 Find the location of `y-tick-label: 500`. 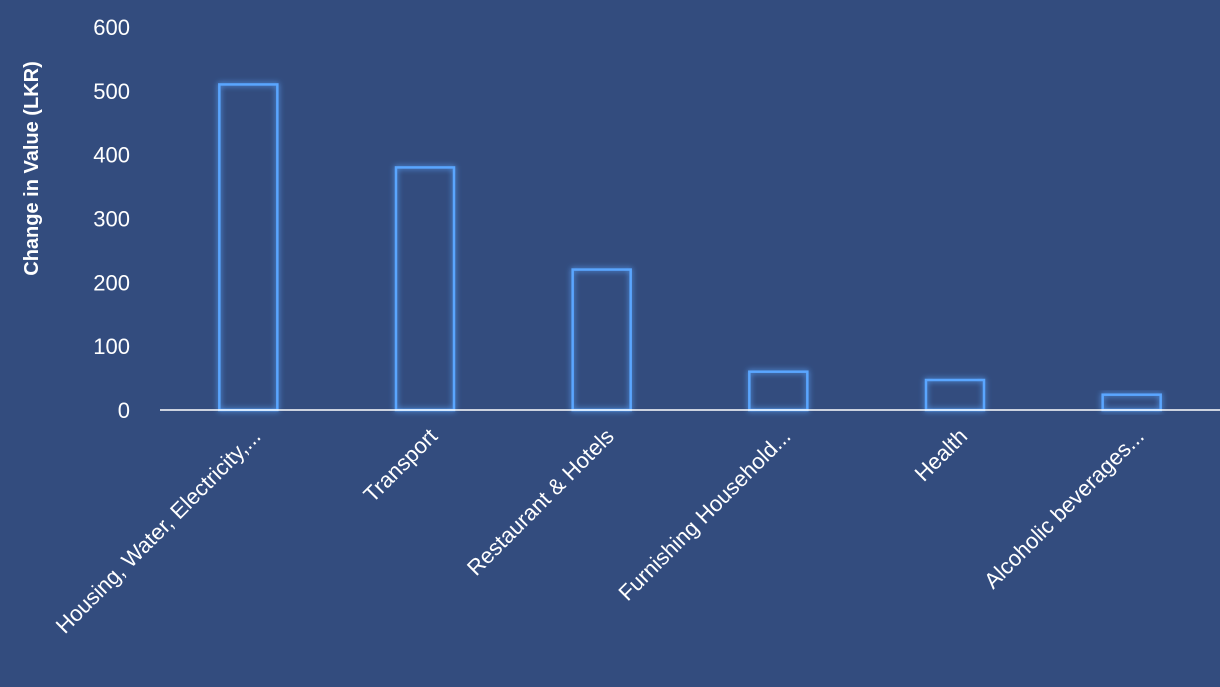

y-tick-label: 500 is located at coordinates (111, 91).